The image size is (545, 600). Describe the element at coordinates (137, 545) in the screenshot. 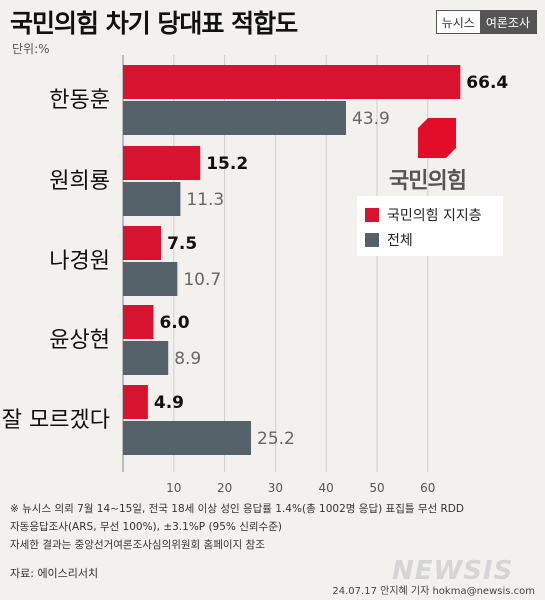

I see `note-line: 자세한 결과는 중앙선거여론조사심의위원회 홈페이지 참조` at that location.